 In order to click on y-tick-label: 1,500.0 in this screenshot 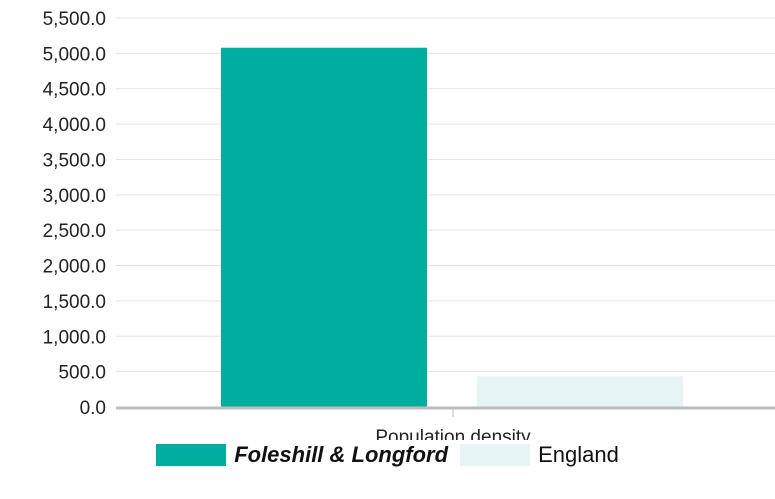, I will do `click(74, 302)`.